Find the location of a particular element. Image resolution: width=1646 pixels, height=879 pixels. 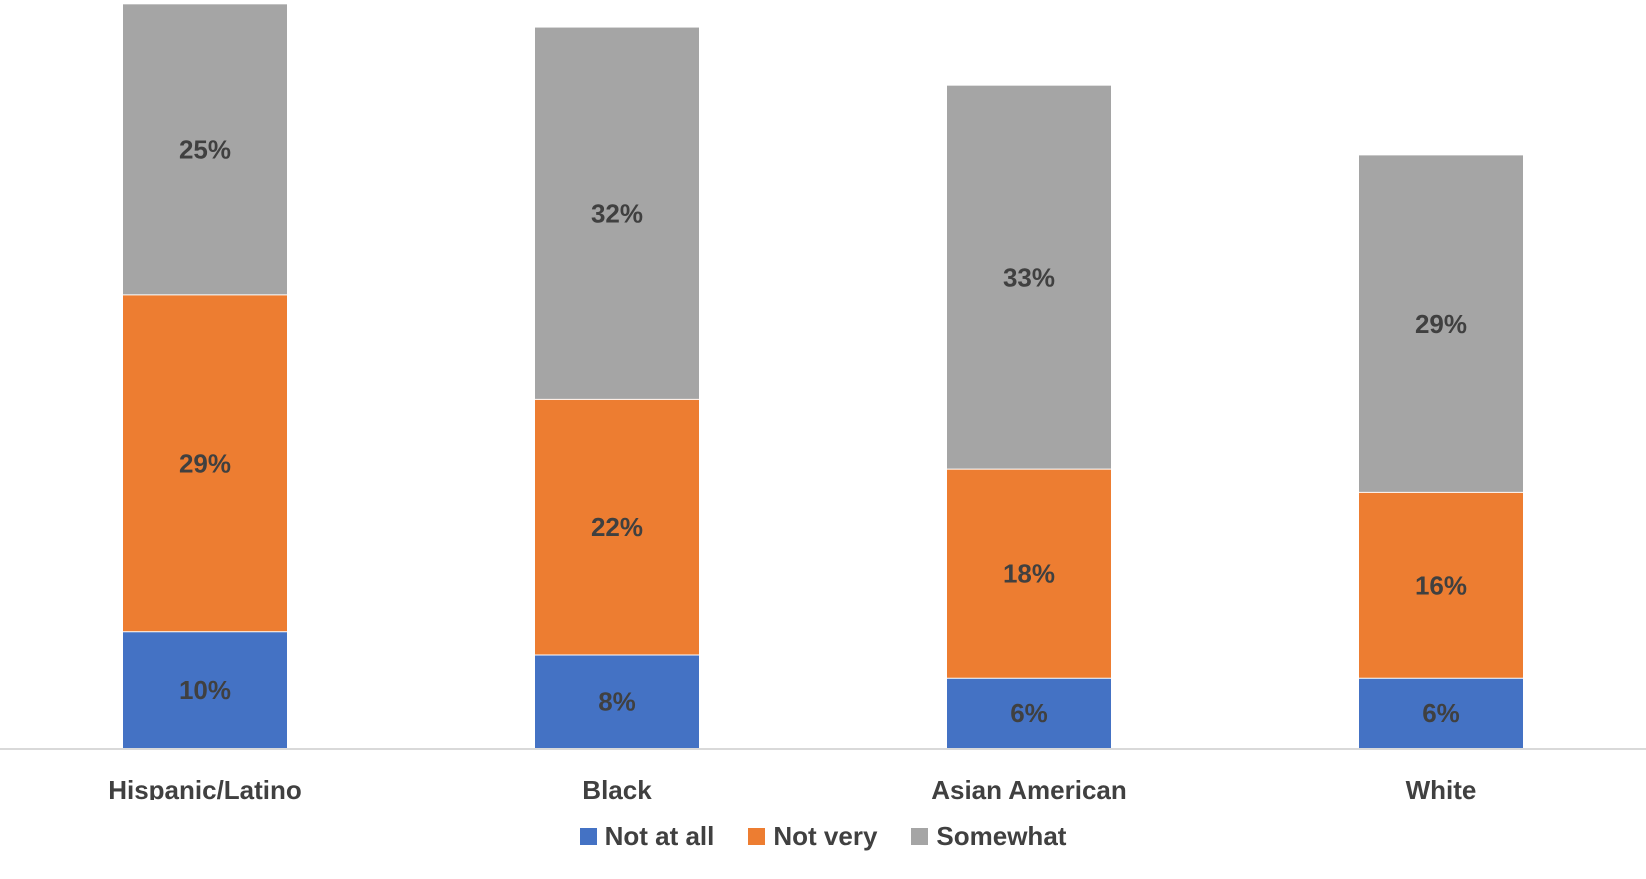

data-label: 10% is located at coordinates (205, 690).